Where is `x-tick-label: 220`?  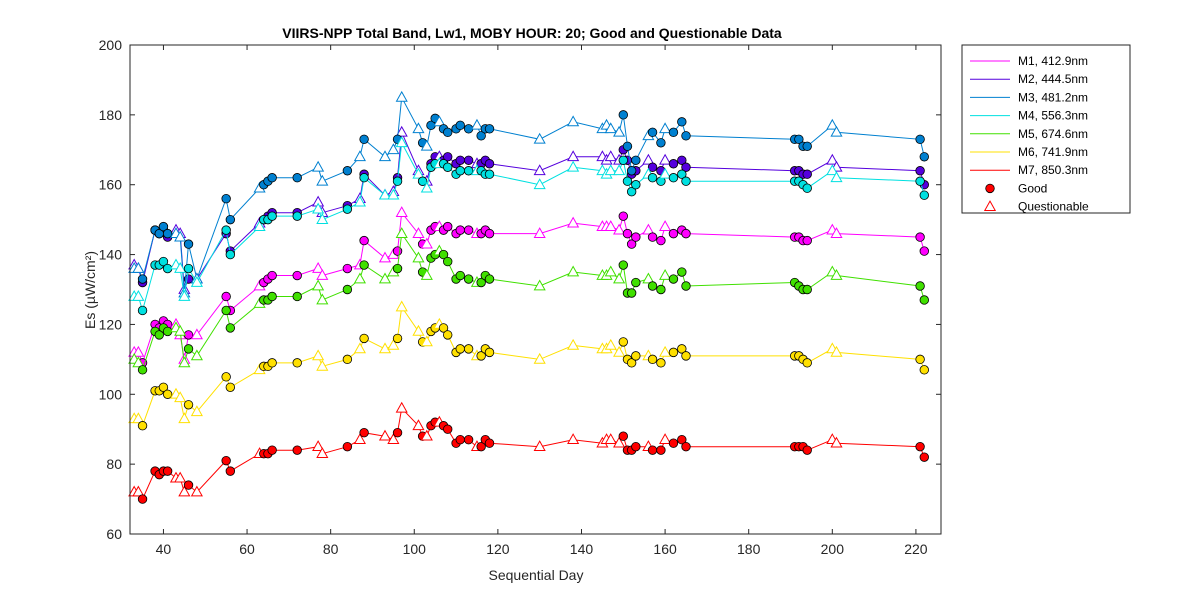 x-tick-label: 220 is located at coordinates (916, 549).